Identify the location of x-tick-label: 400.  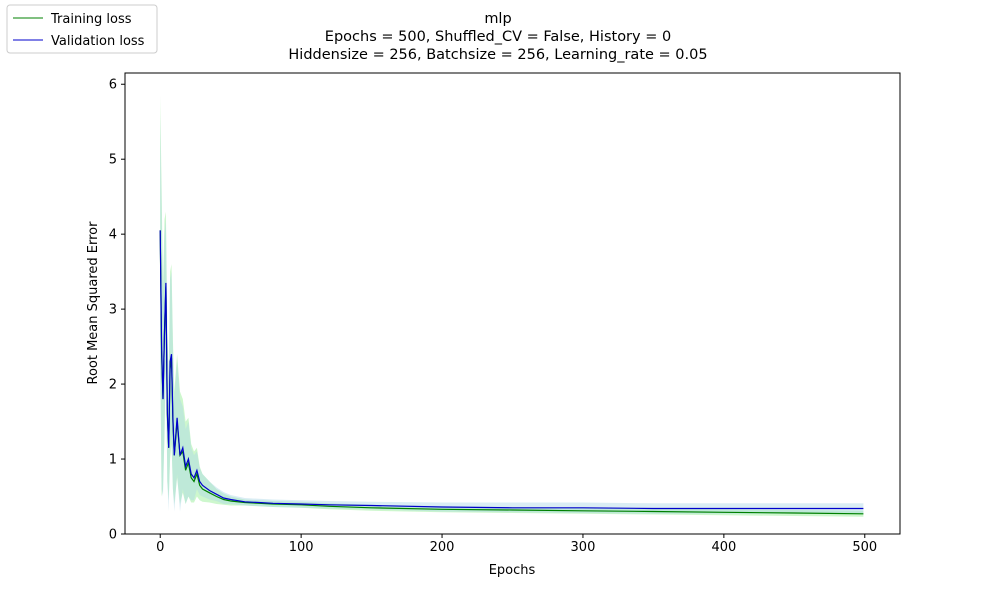
(723, 547).